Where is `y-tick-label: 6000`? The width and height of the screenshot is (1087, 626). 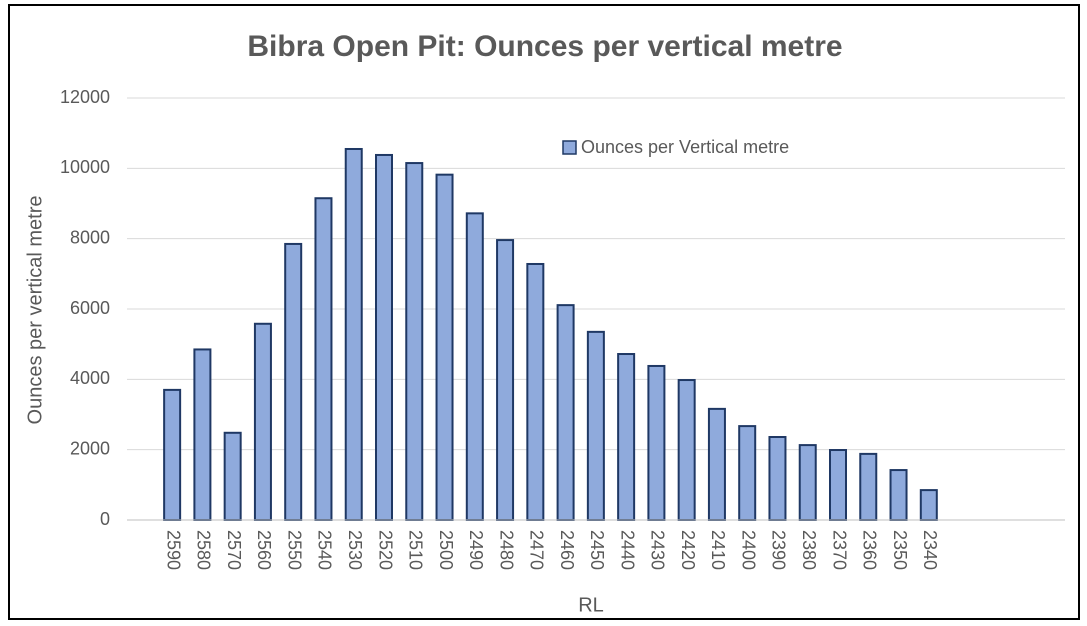 y-tick-label: 6000 is located at coordinates (90, 308).